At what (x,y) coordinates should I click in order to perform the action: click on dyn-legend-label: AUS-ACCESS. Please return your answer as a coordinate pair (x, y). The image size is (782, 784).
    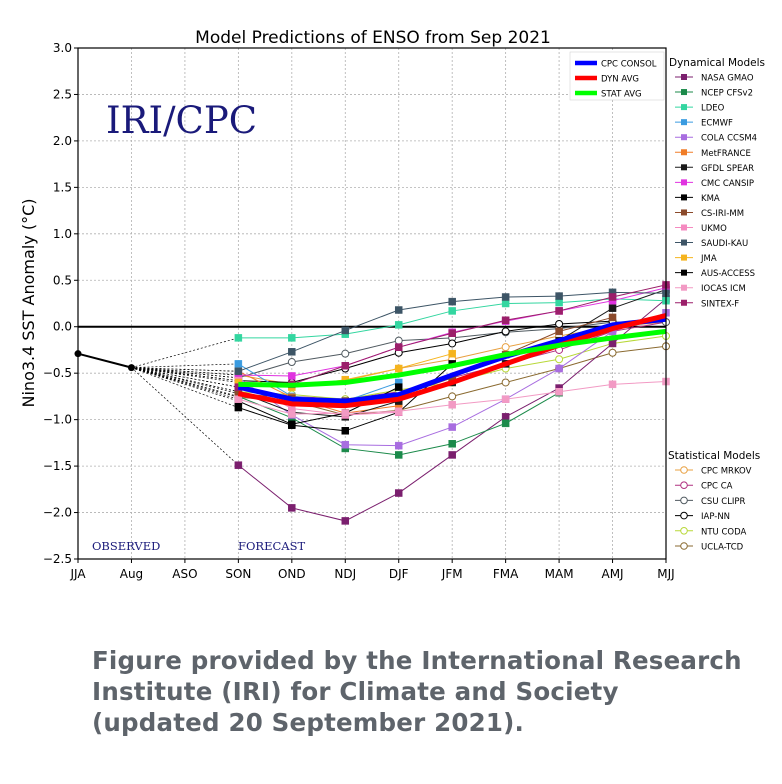
    Looking at the image, I should click on (728, 274).